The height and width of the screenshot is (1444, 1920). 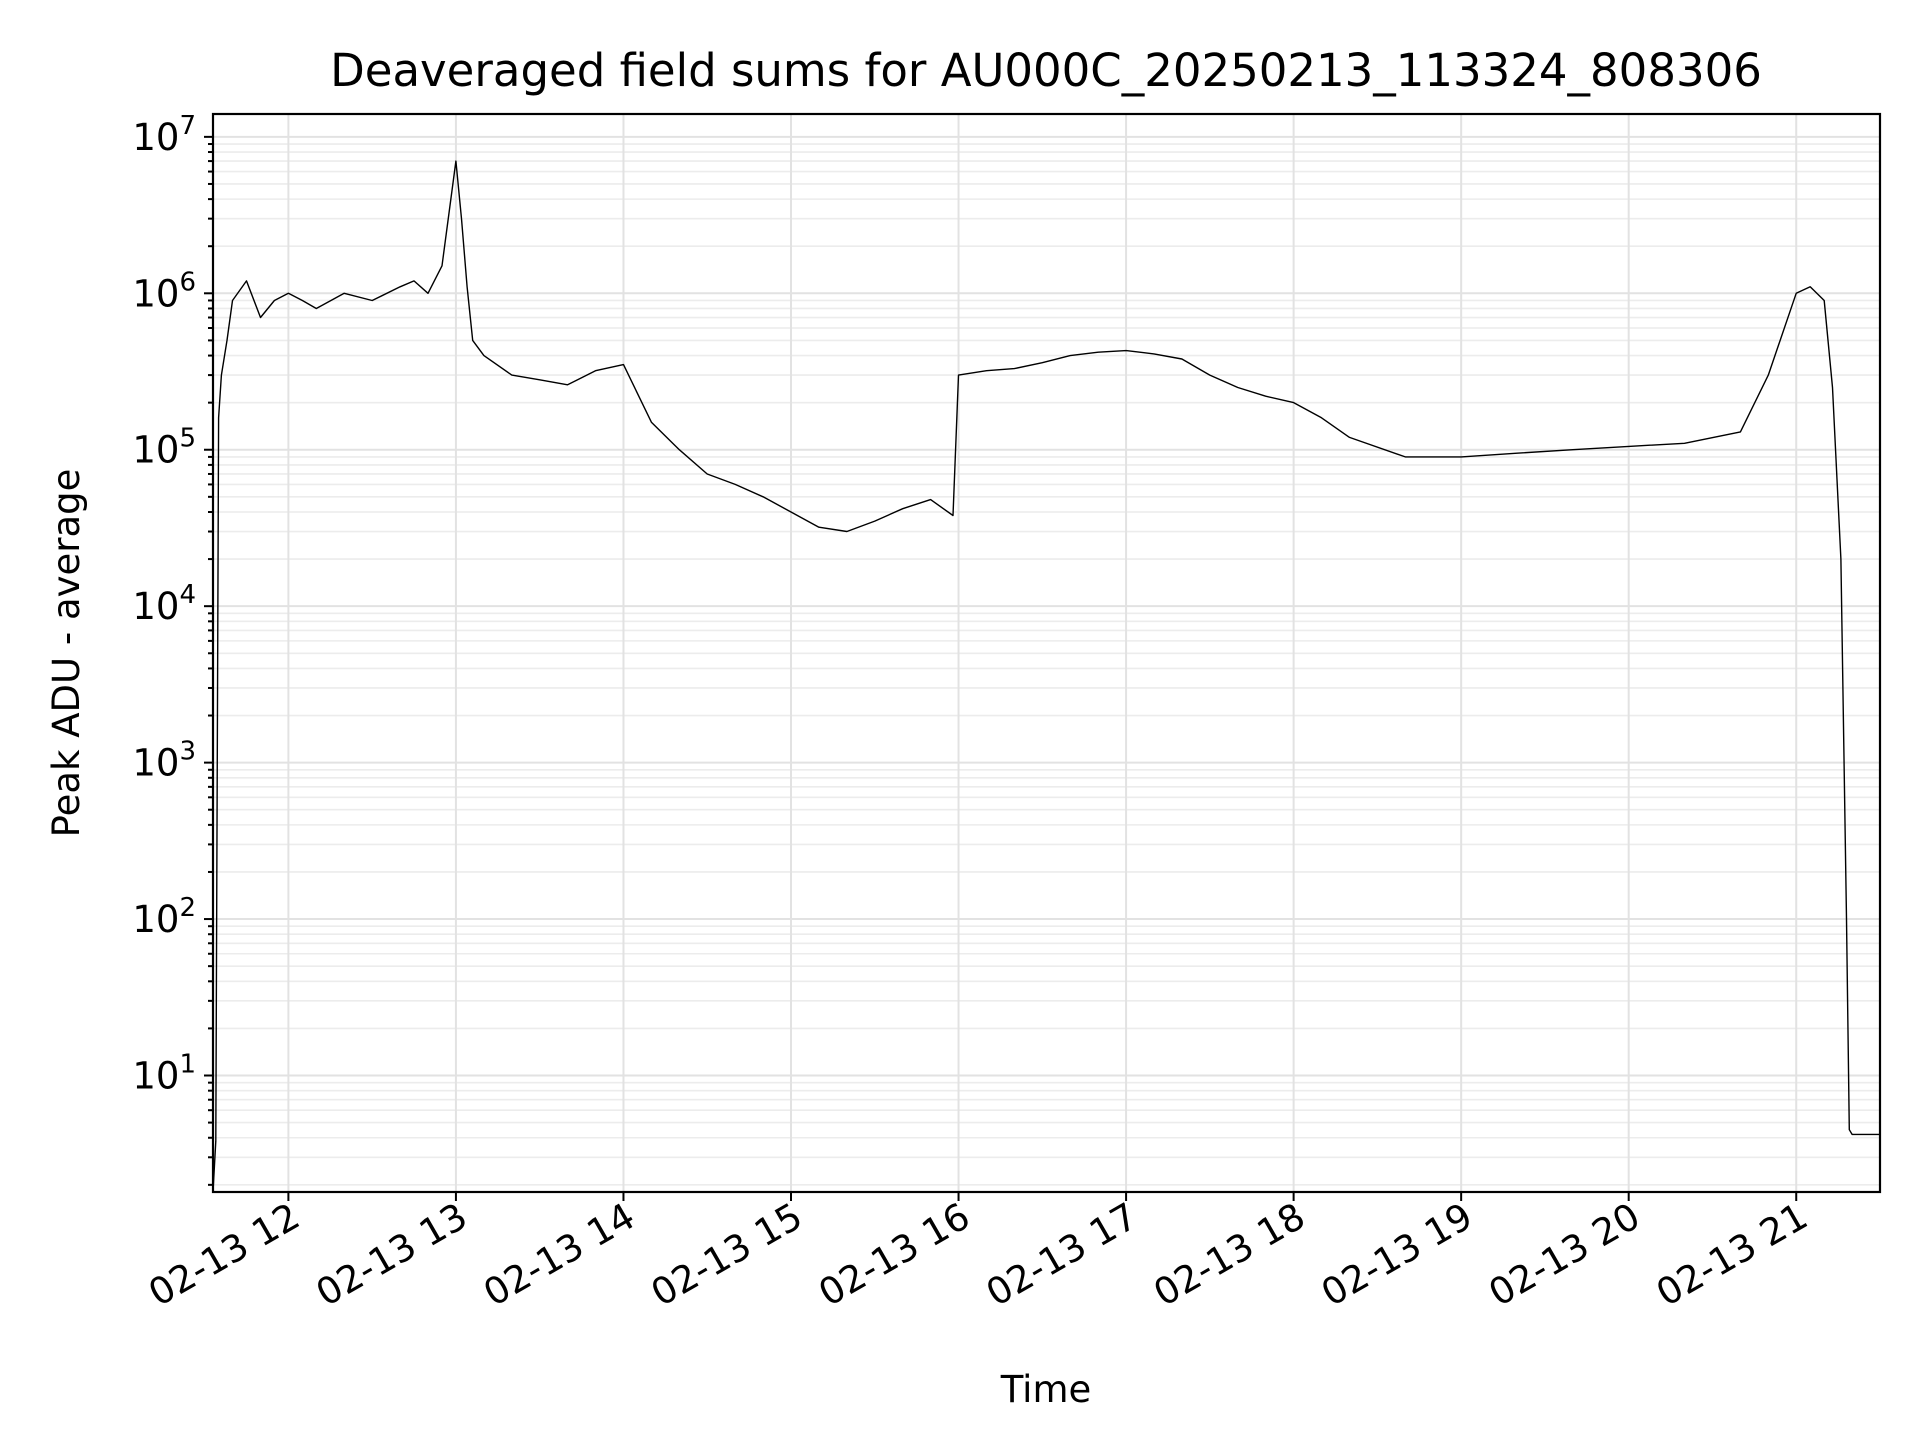 I want to click on y-tick-exponent: 4, so click(x=187, y=595).